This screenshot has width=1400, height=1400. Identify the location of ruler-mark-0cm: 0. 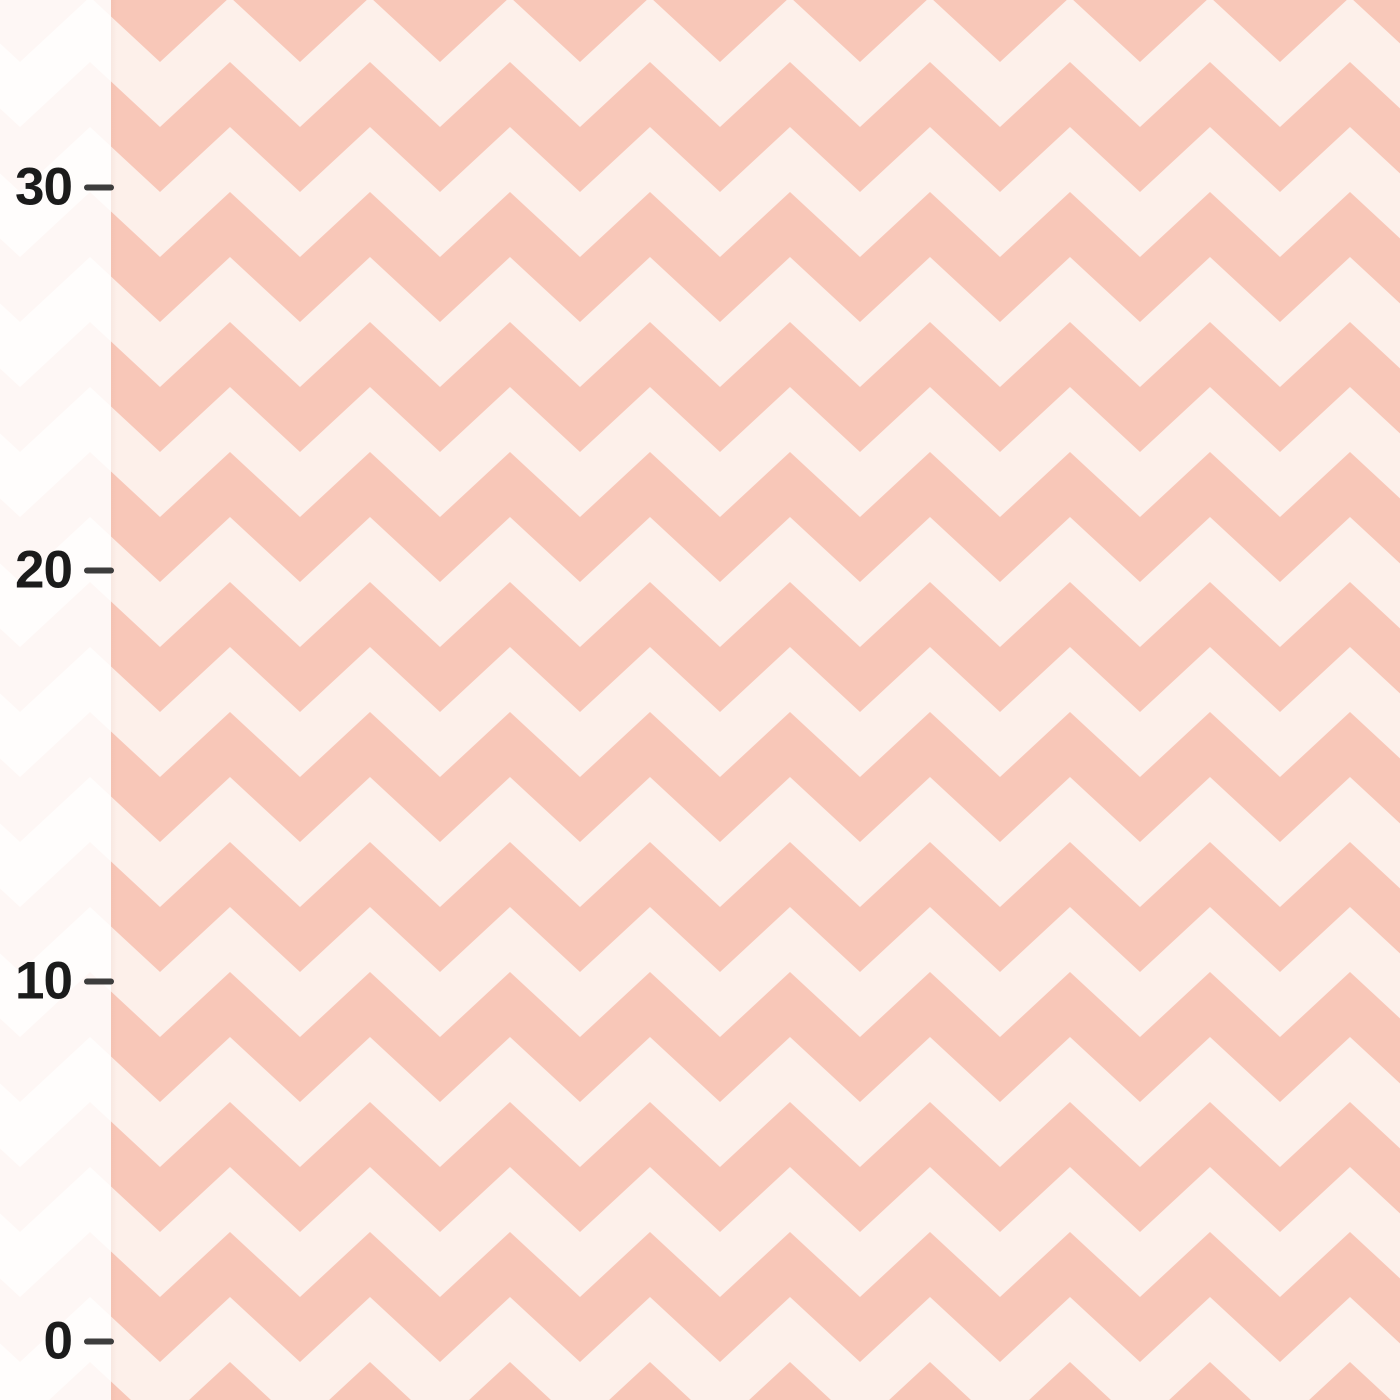
(57, 1341).